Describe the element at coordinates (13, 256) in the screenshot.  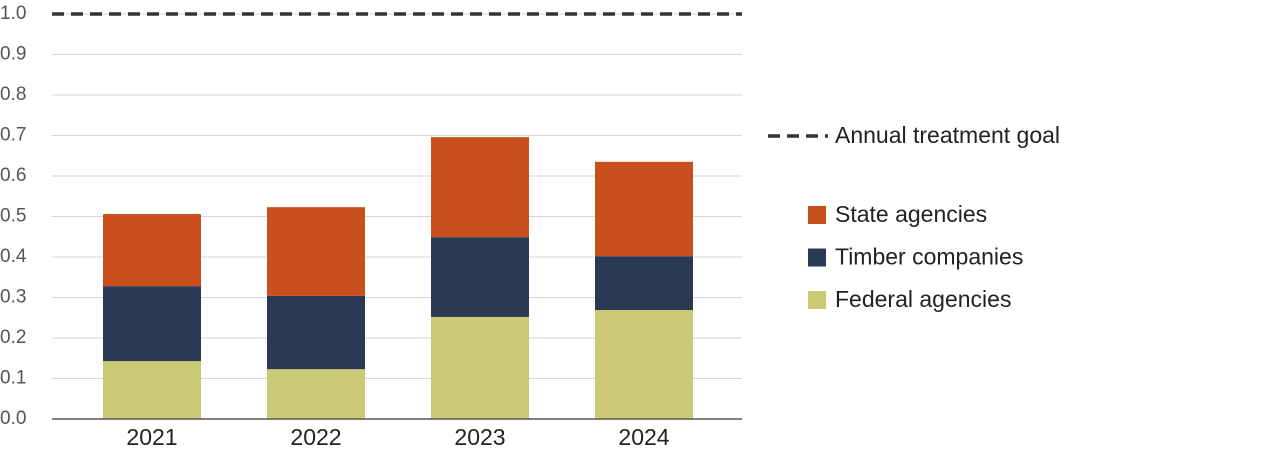
I see `y-tick-label: 0.4` at that location.